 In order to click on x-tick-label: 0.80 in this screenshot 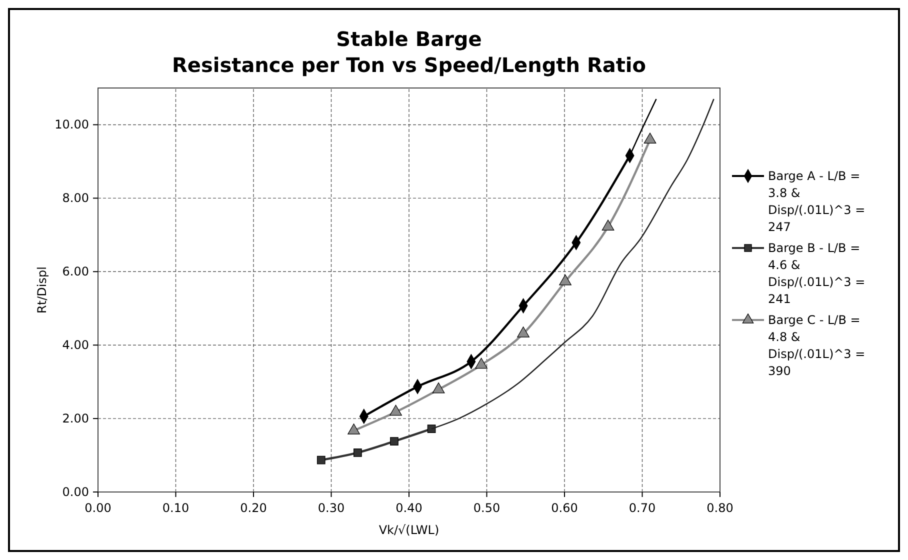, I will do `click(720, 508)`.